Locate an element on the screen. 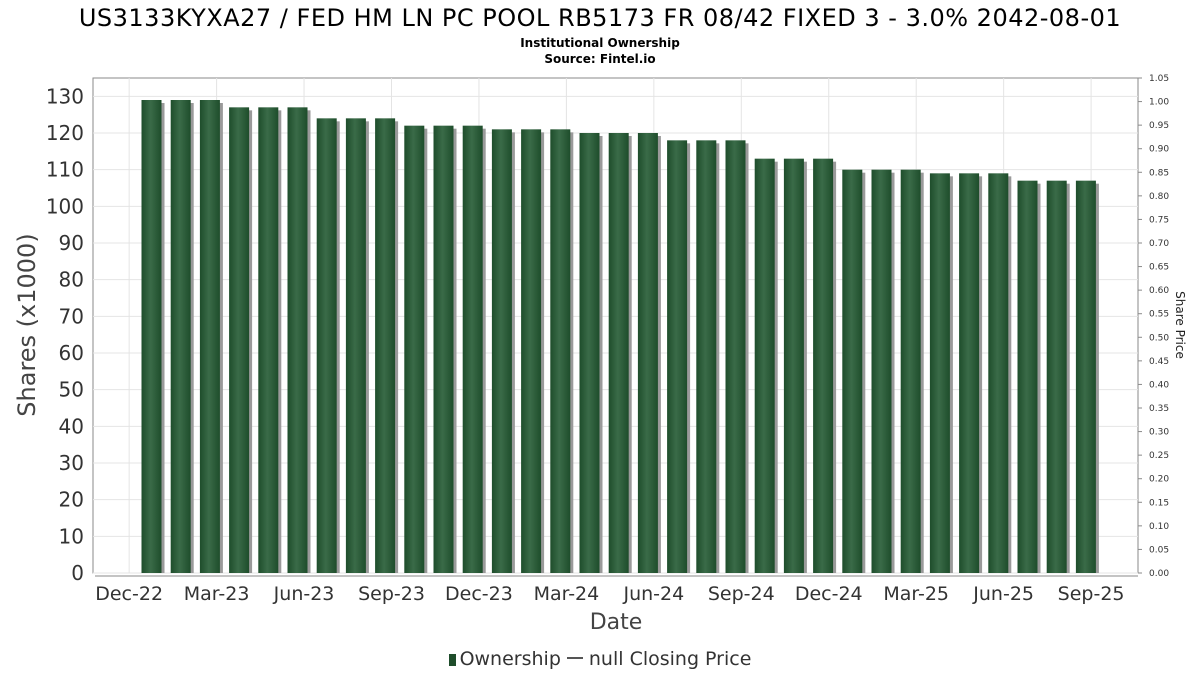 The width and height of the screenshot is (1200, 675). y2-tick-label: 0.65 is located at coordinates (1159, 268).